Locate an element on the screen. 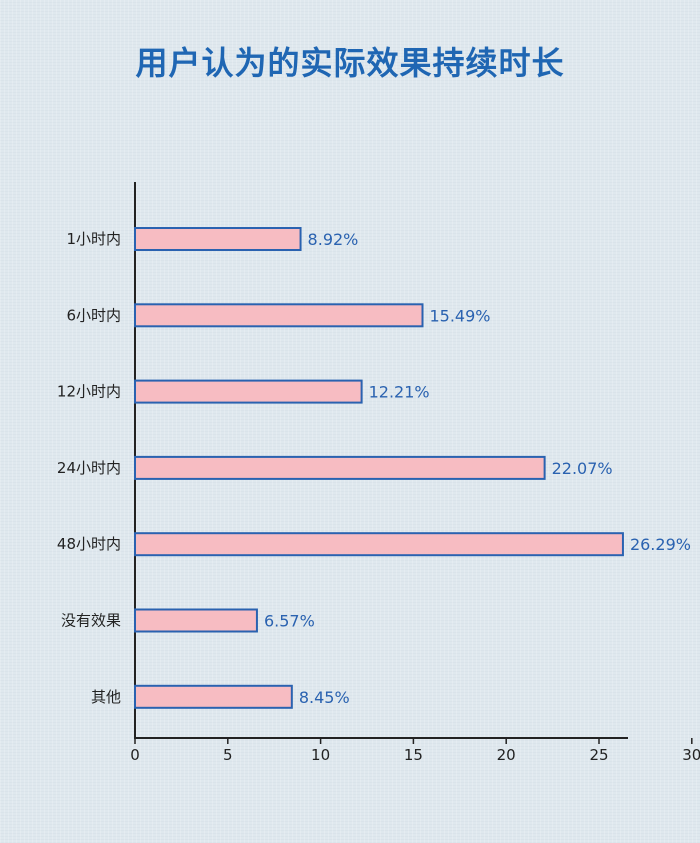 The image size is (700, 843). value-label: 8.92% is located at coordinates (333, 239).